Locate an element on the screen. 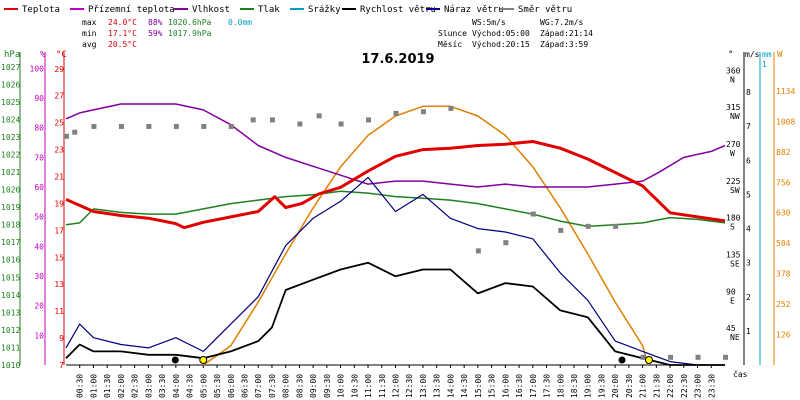  w-tick: 756 is located at coordinates (783, 182).